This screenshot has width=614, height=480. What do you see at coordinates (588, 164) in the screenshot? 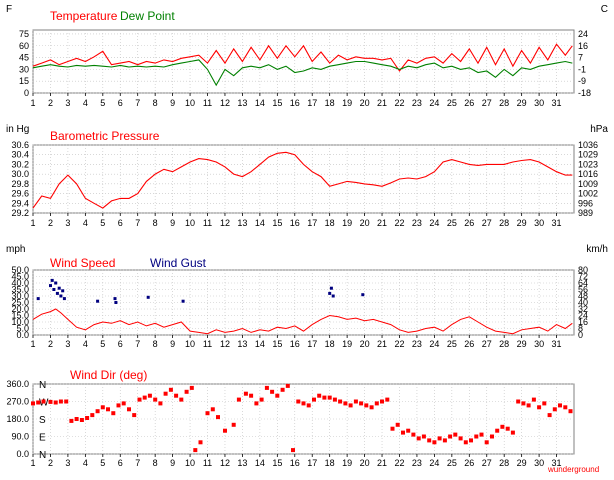
I see `pressure-y2-tick-label: 1023` at bounding box center [588, 164].